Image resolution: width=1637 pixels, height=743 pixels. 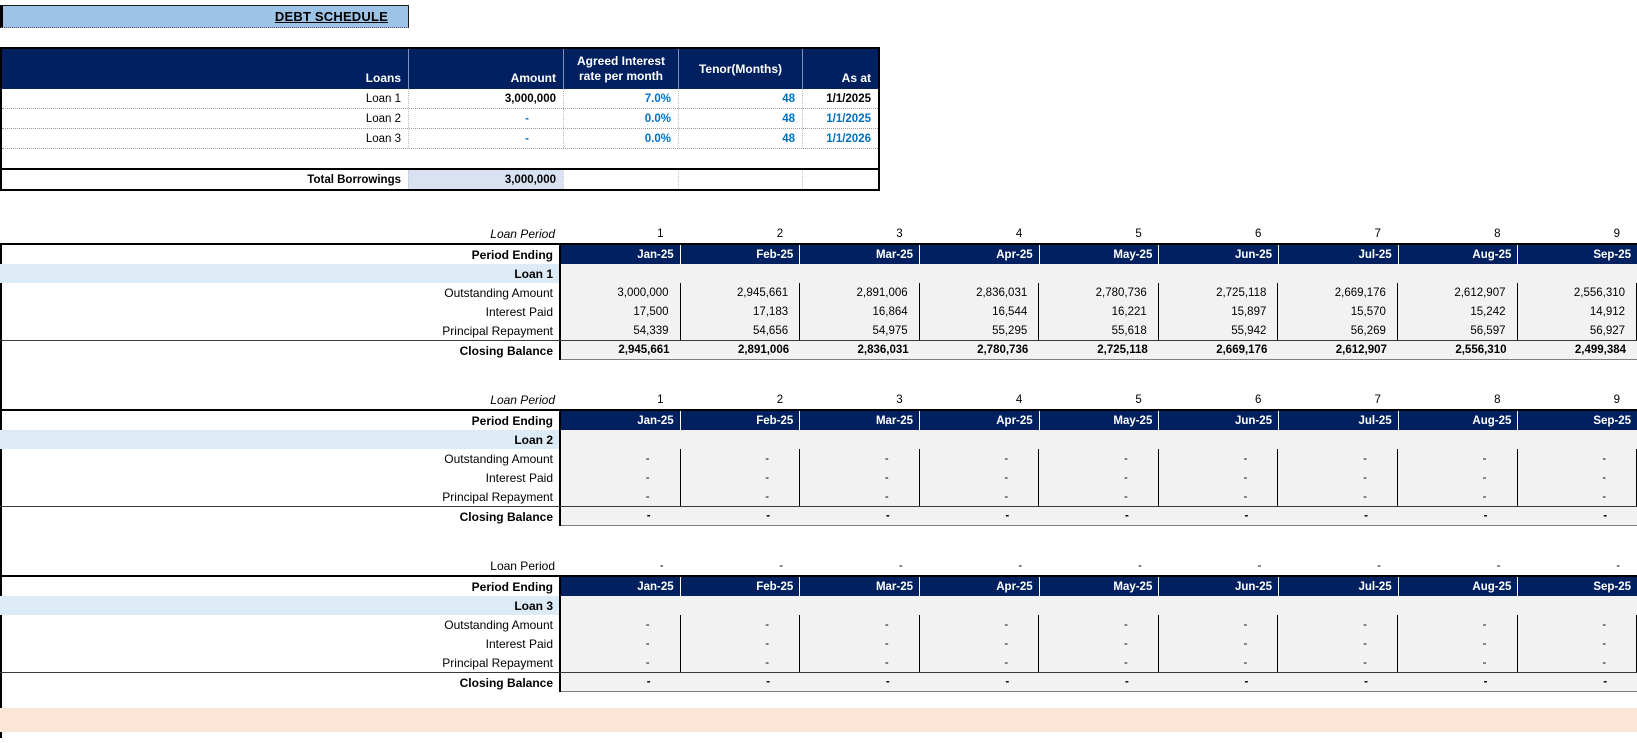 I want to click on value-cell: 3,000,000, so click(x=621, y=292).